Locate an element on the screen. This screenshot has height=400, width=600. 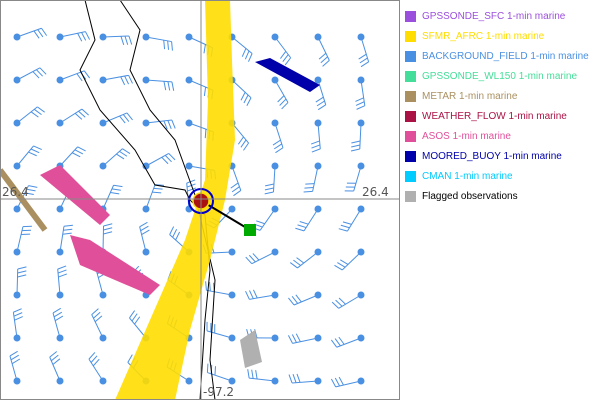
lat-label-right: 26.4 is located at coordinates (375, 192).